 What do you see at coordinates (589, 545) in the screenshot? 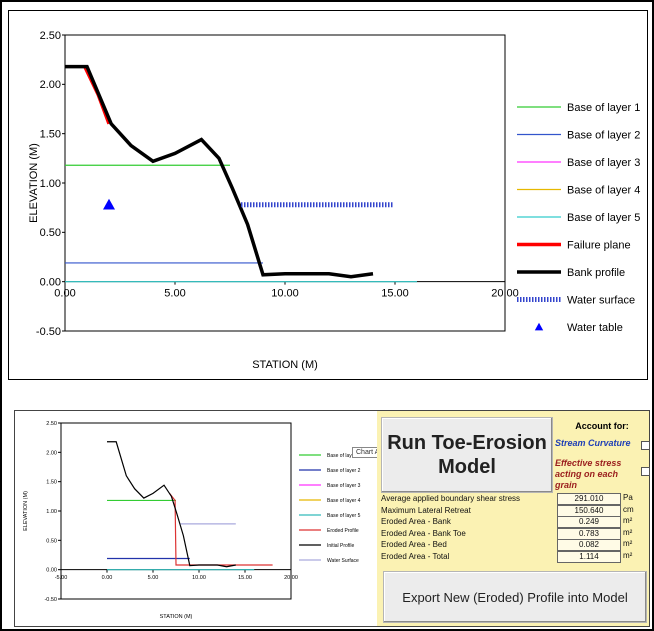
I see `result-value: 0.082` at bounding box center [589, 545].